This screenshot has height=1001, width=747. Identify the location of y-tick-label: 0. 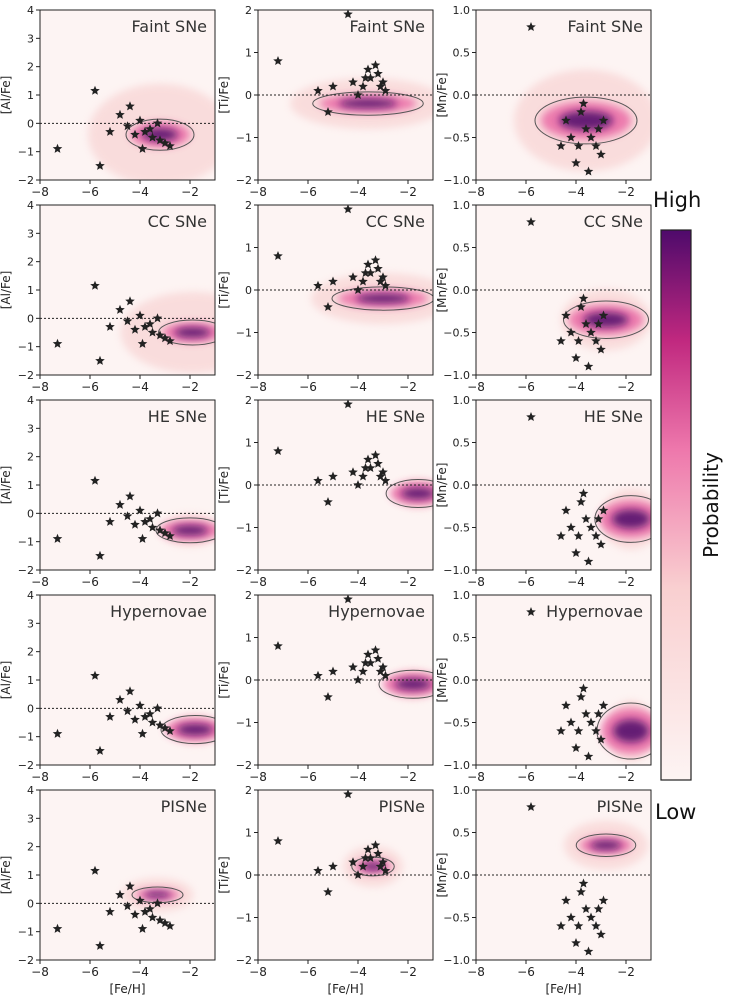
(30, 903).